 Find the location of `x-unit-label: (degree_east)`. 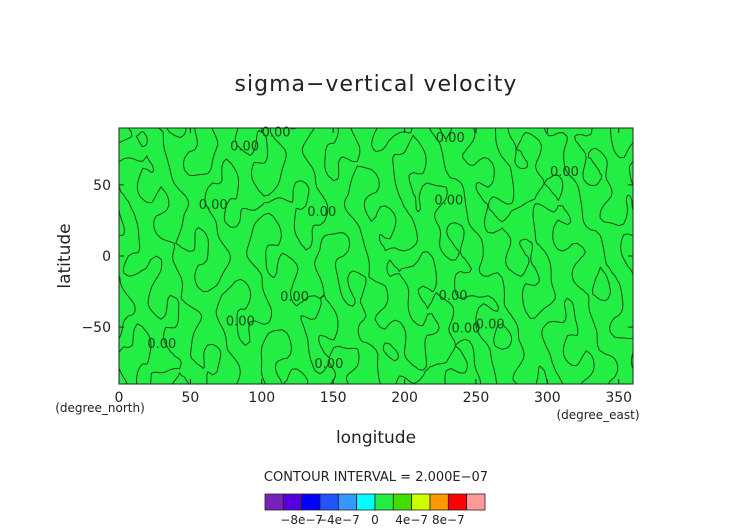

x-unit-label: (degree_east) is located at coordinates (597, 415).